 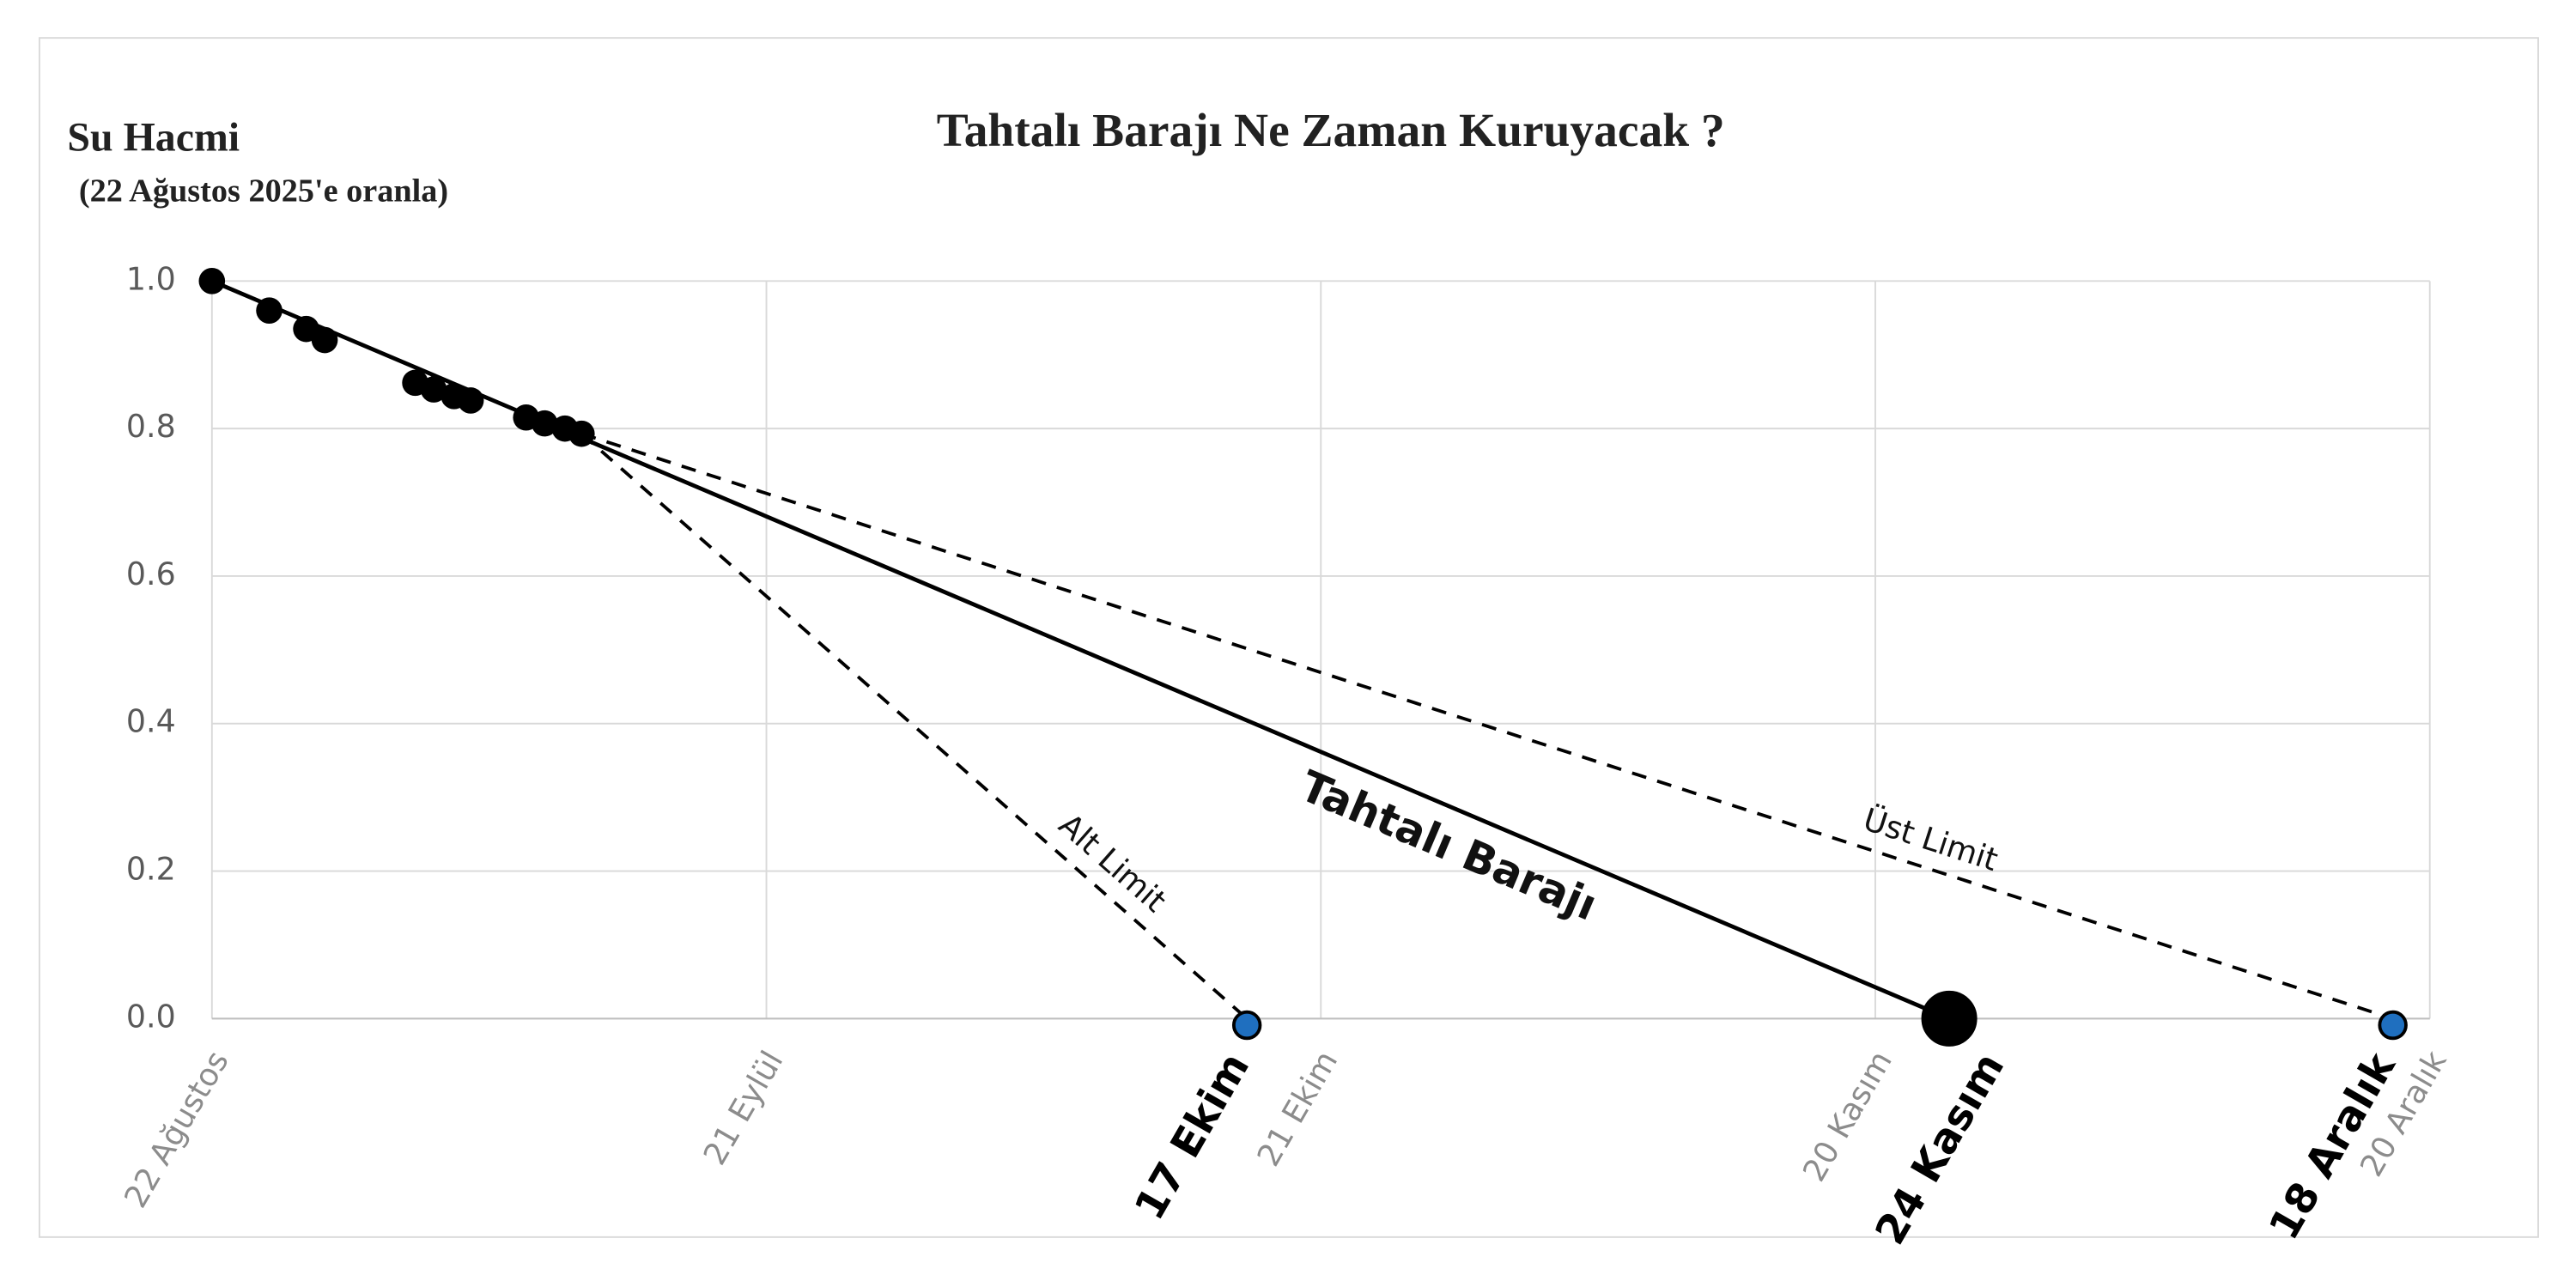 I want to click on y-tick-label: 0.2, so click(x=151, y=869).